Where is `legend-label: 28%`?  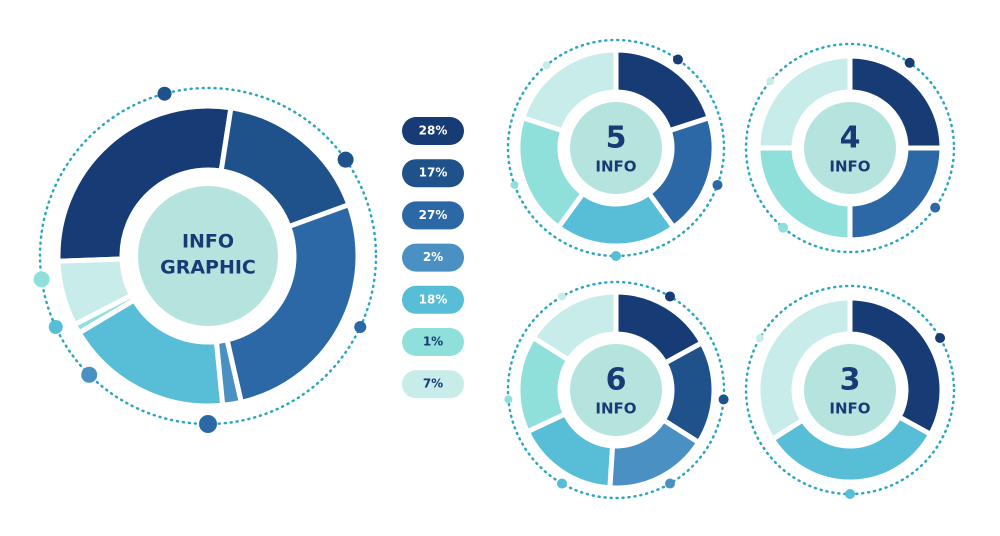 legend-label: 28% is located at coordinates (433, 131).